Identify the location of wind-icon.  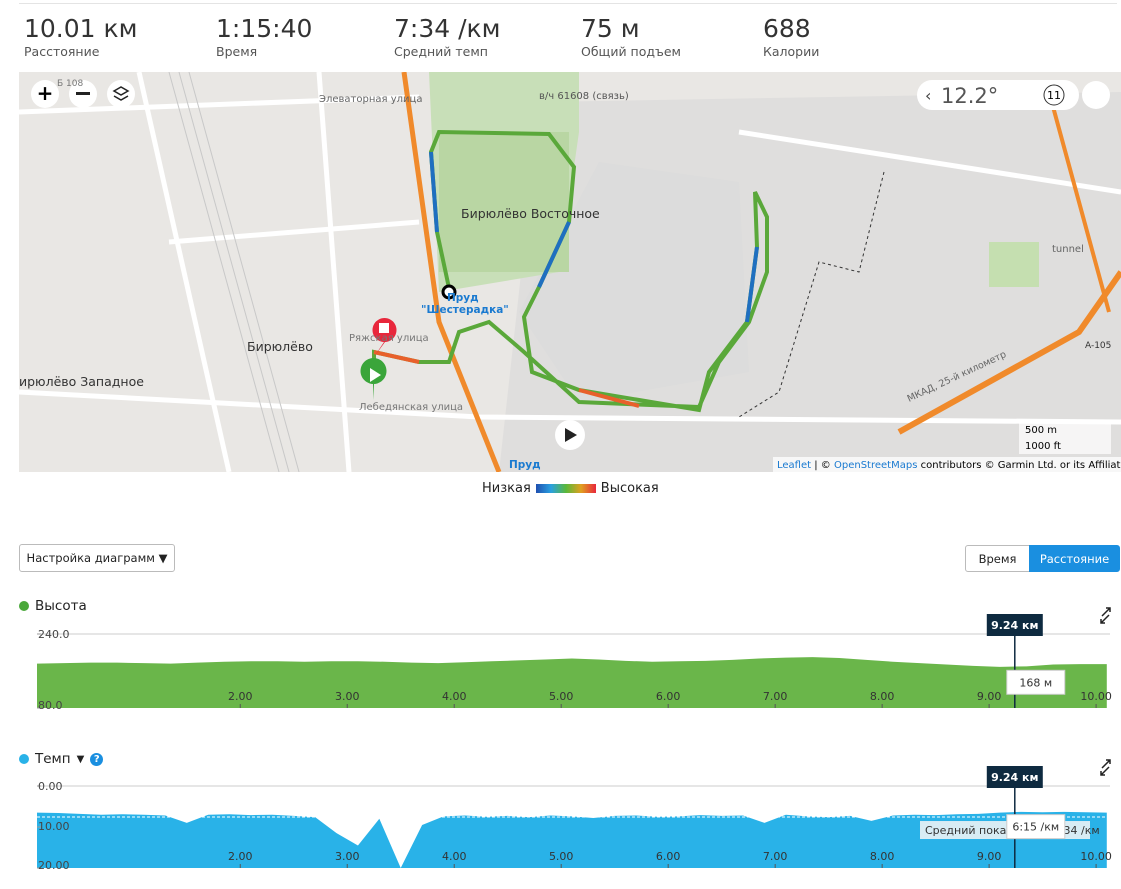
(1054, 95).